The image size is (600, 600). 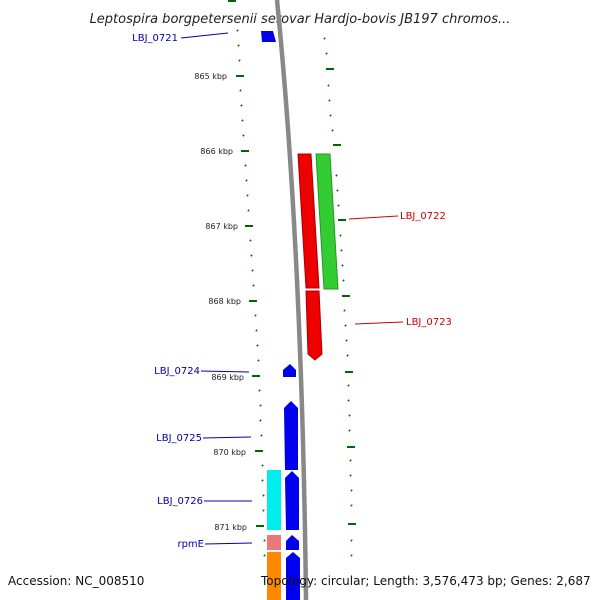 What do you see at coordinates (338, 297) in the screenshot?
I see `outer-dotted-ring` at bounding box center [338, 297].